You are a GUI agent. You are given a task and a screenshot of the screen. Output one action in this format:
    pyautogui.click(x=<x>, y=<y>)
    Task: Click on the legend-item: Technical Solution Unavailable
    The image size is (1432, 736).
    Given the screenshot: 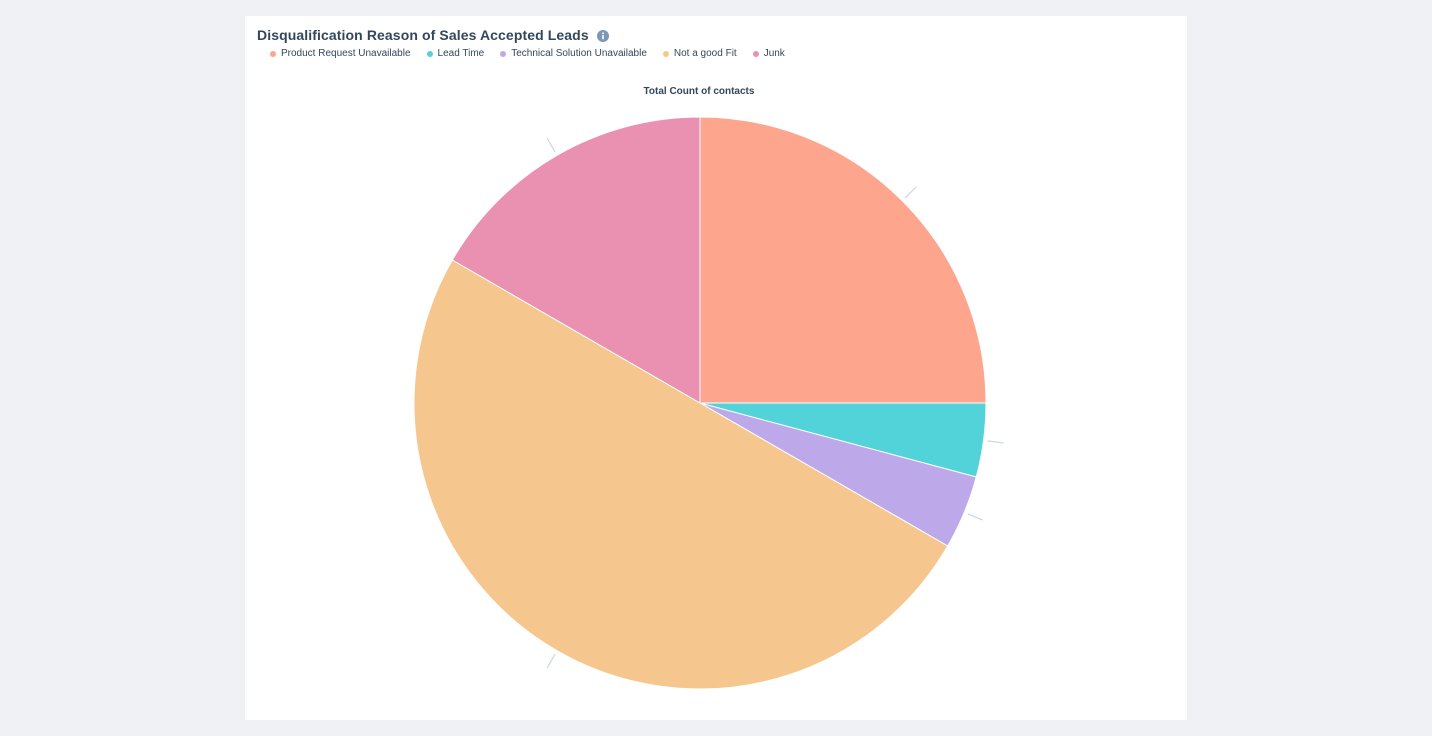 What is the action you would take?
    pyautogui.click(x=573, y=53)
    